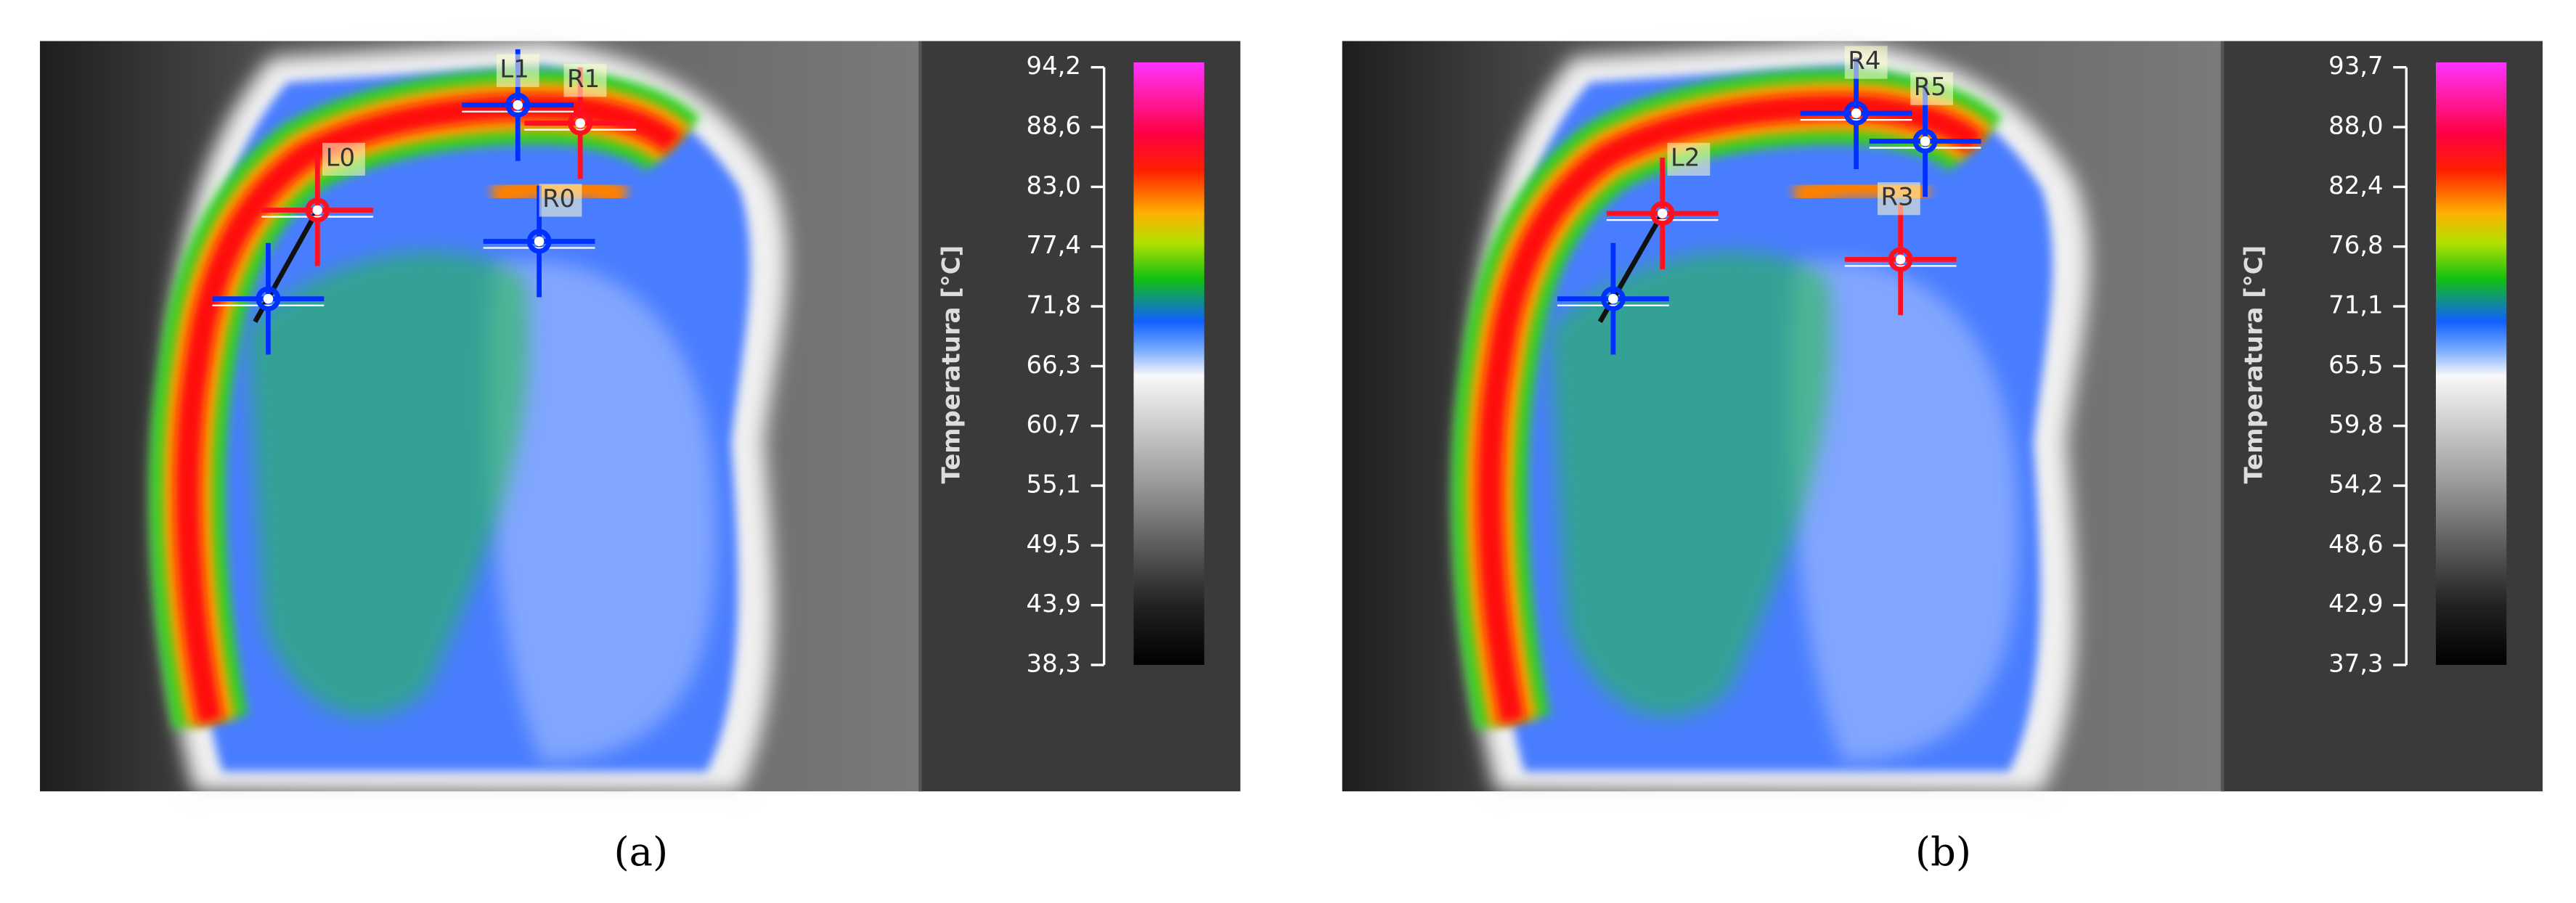 Image resolution: width=2576 pixels, height=903 pixels. What do you see at coordinates (1054, 365) in the screenshot?
I see `tick-label: 66,3` at bounding box center [1054, 365].